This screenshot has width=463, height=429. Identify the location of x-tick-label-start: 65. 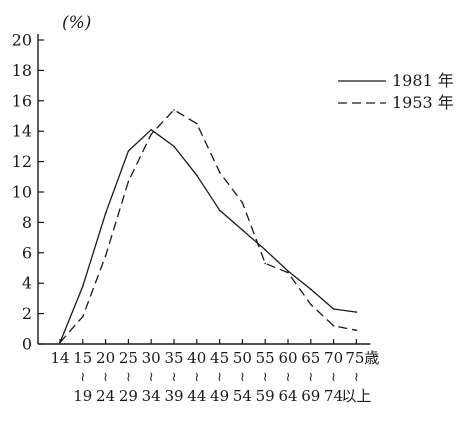
(310, 358).